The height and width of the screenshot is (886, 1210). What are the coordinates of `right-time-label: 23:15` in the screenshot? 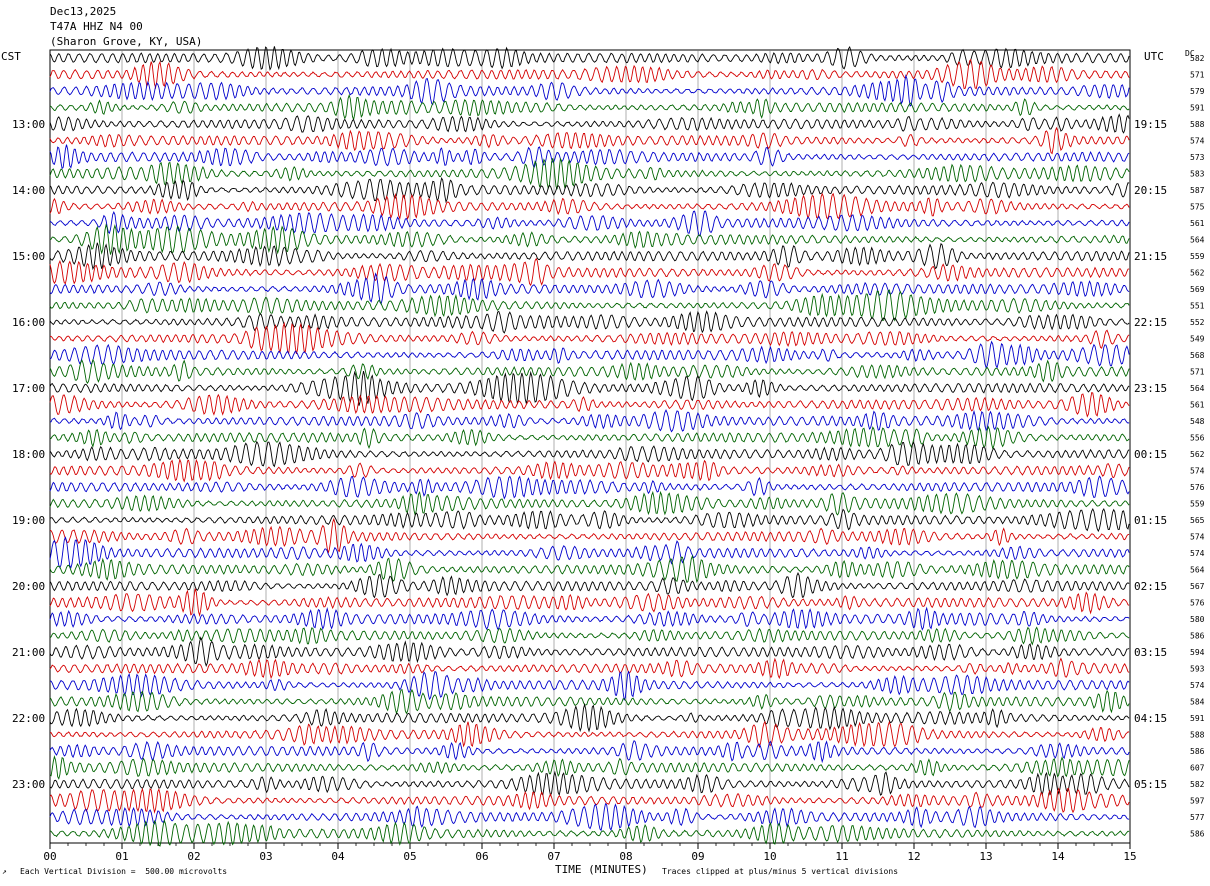 It's located at (1150, 388).